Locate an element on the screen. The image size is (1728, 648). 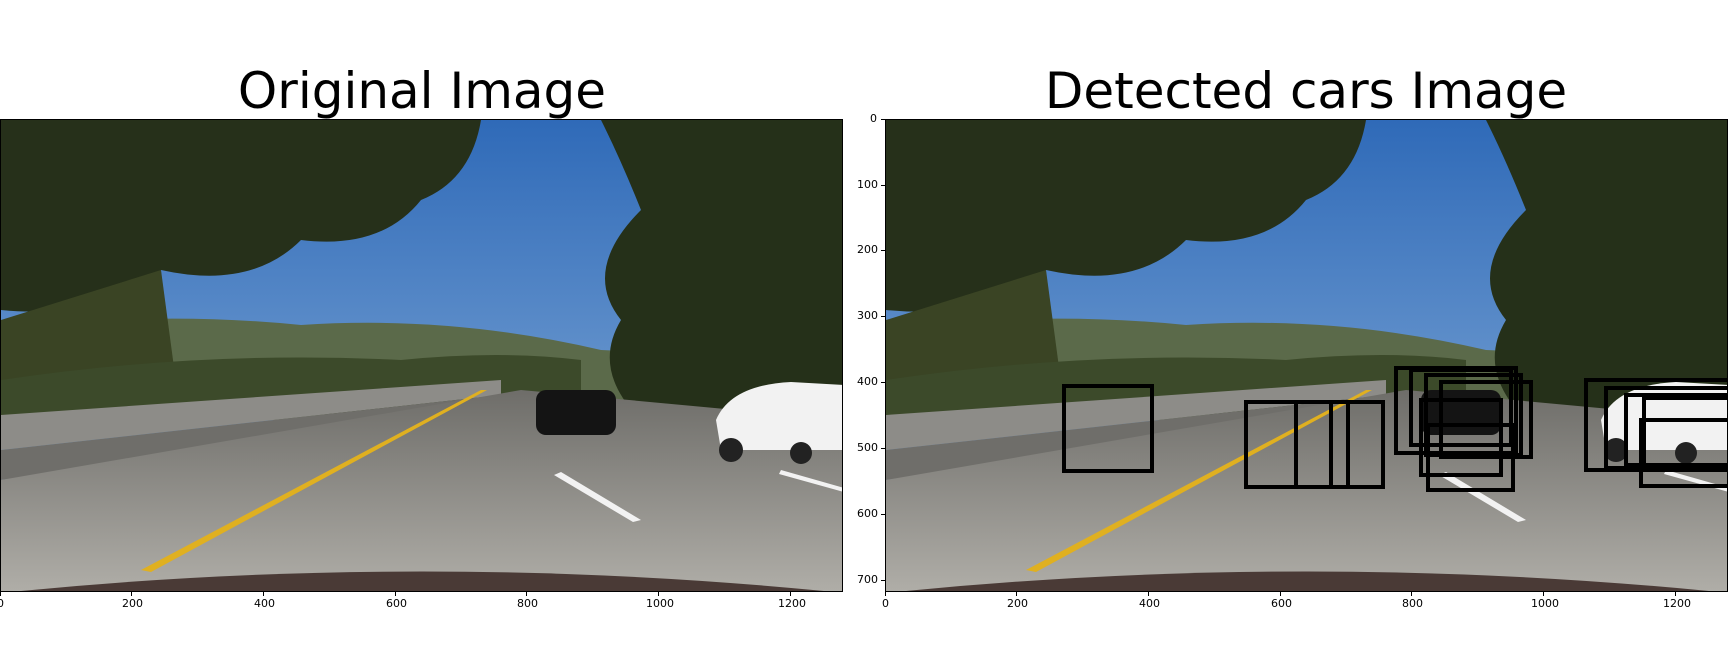
y-tick-label: 500 is located at coordinates (867, 447).